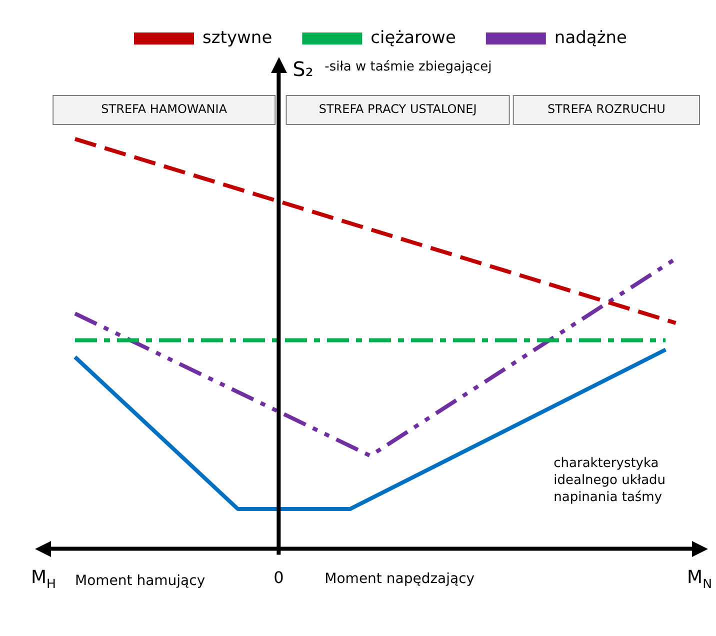  What do you see at coordinates (399, 578) in the screenshot?
I see `text: Moment napędzający` at bounding box center [399, 578].